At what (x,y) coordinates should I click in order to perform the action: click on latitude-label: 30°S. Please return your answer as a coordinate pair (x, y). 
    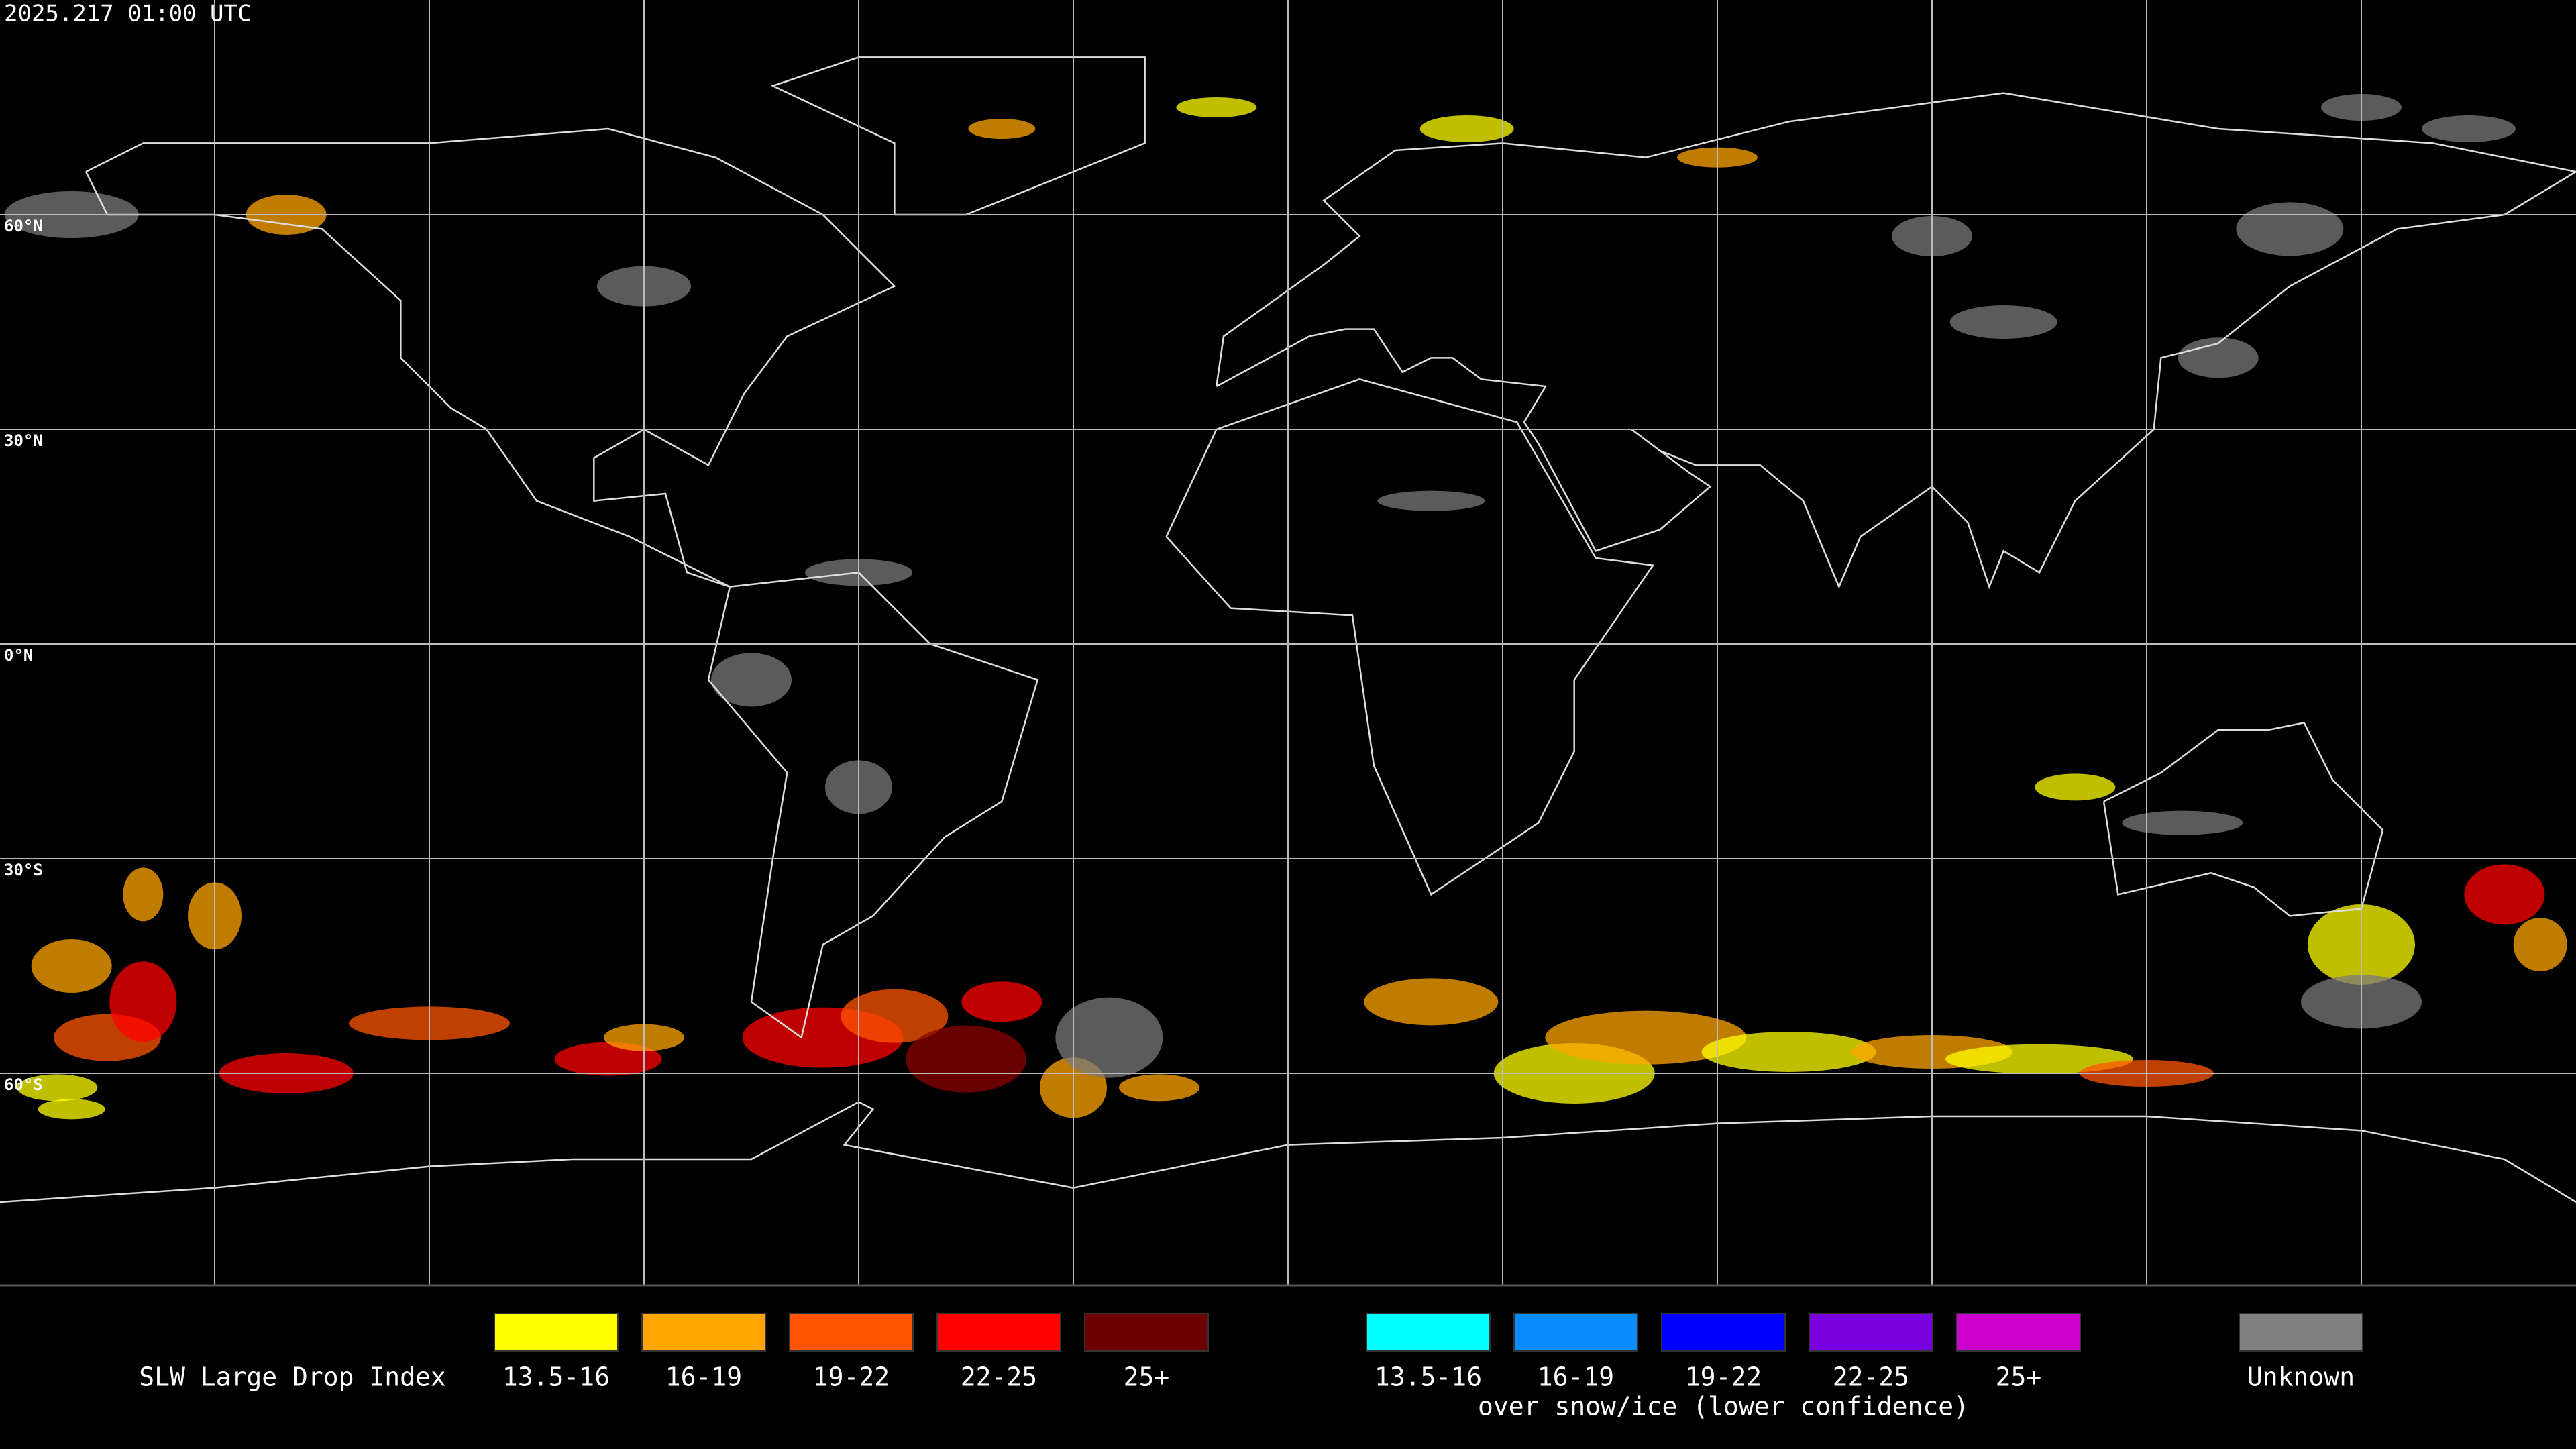
    Looking at the image, I should click on (23, 870).